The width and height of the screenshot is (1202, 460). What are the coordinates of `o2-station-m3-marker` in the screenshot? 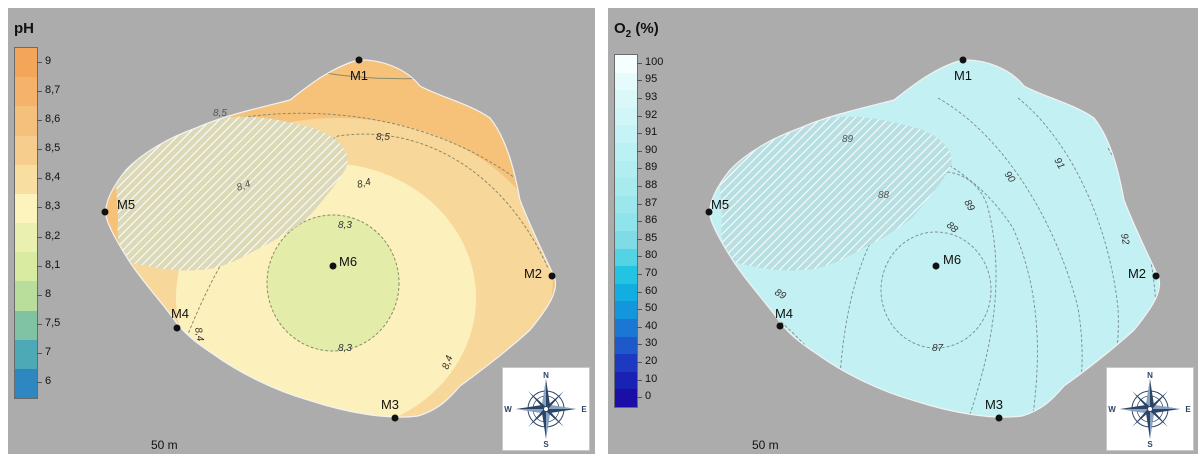 It's located at (999, 418).